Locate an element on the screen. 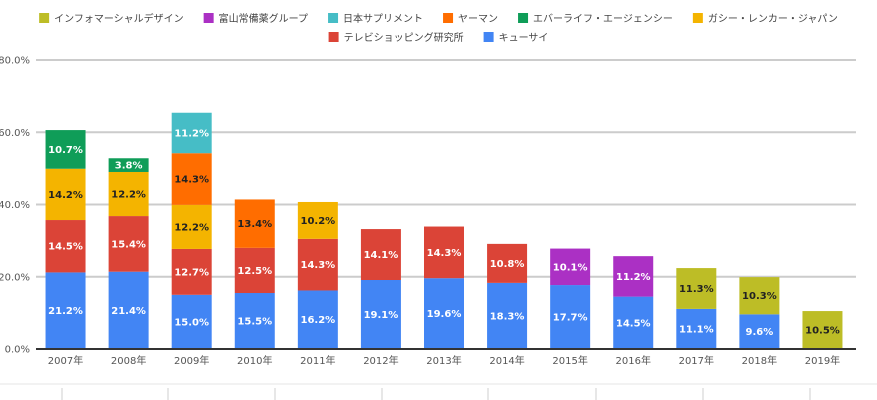 Image resolution: width=877 pixels, height=400 pixels. legend-item: インフォマーシャルデザイン is located at coordinates (111, 18).